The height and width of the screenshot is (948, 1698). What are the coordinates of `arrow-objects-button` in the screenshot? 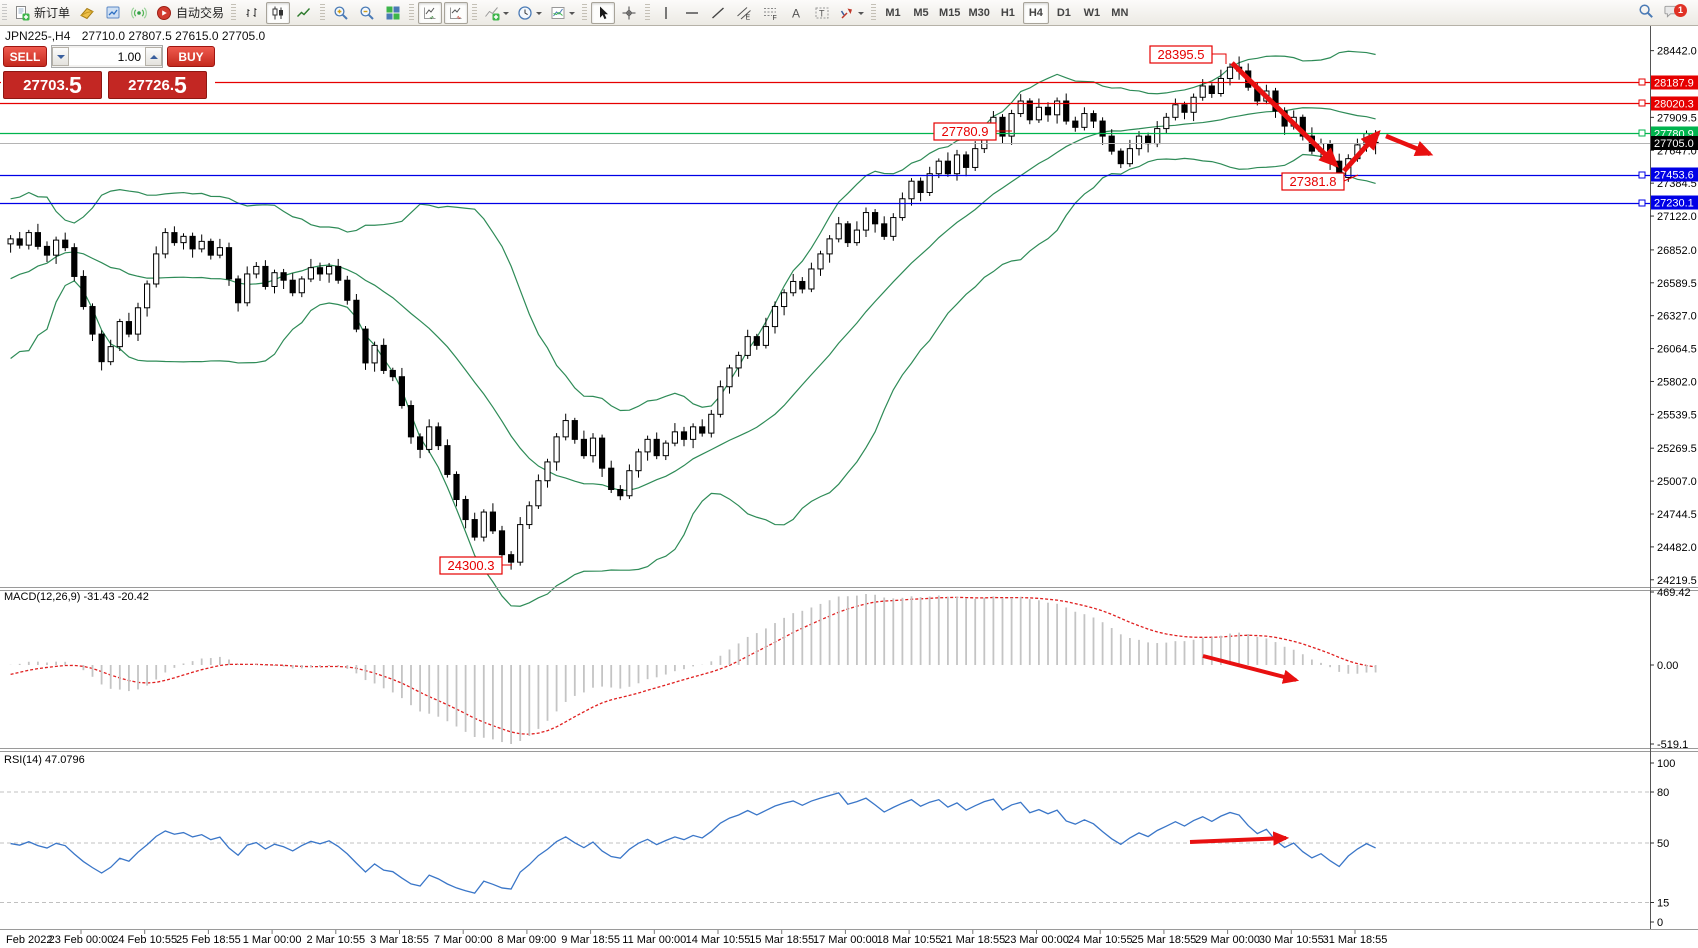 It's located at (851, 13).